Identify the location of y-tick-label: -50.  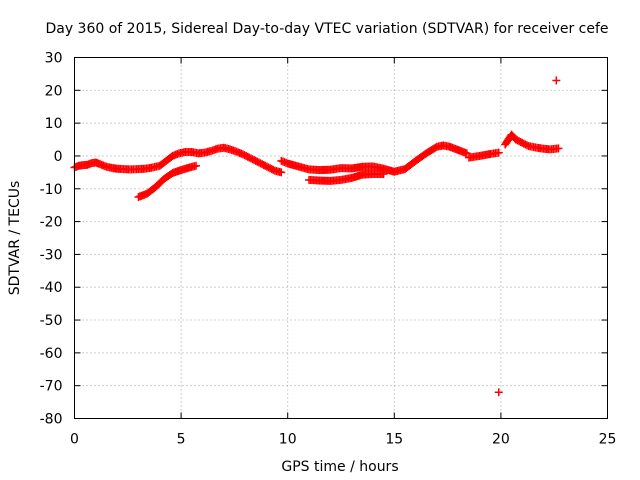
(51, 321).